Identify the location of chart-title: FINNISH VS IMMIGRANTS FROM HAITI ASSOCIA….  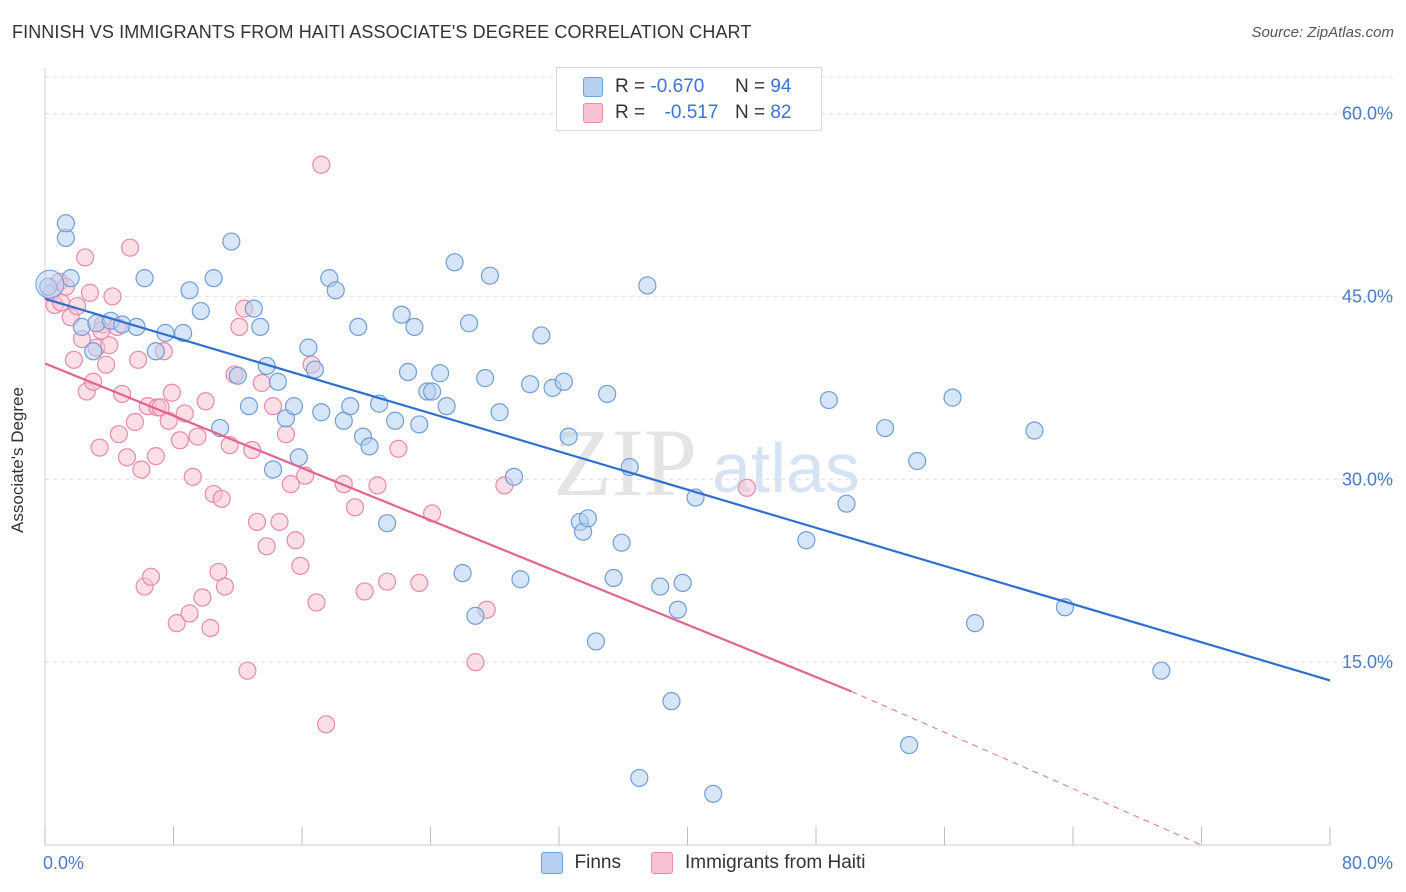
(382, 32).